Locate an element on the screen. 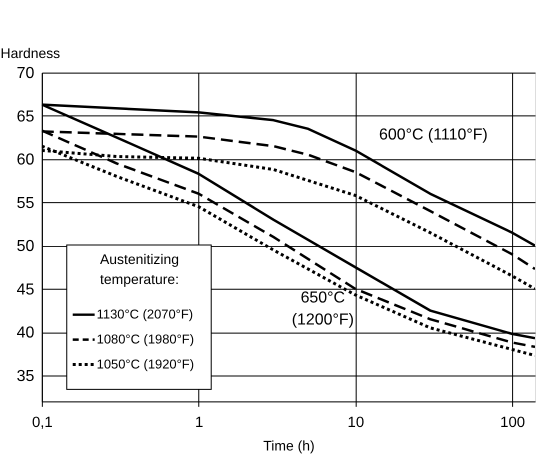 The height and width of the screenshot is (454, 538). annotation: 650°C (1200°F) is located at coordinates (323, 309).